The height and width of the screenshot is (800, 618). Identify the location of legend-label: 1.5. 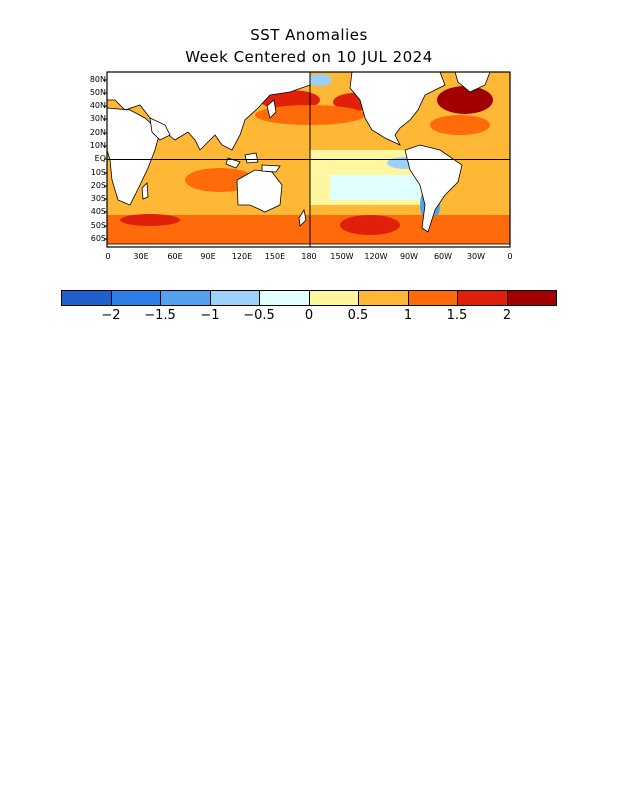
(457, 315).